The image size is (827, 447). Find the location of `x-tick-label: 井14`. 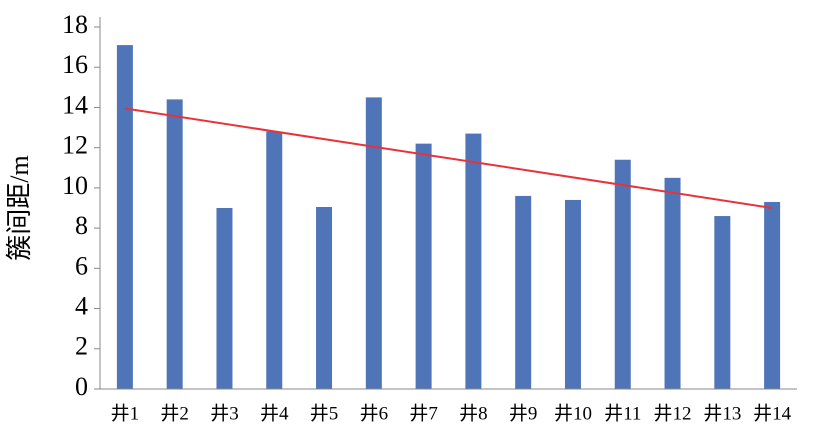

x-tick-label: 井14 is located at coordinates (772, 413).